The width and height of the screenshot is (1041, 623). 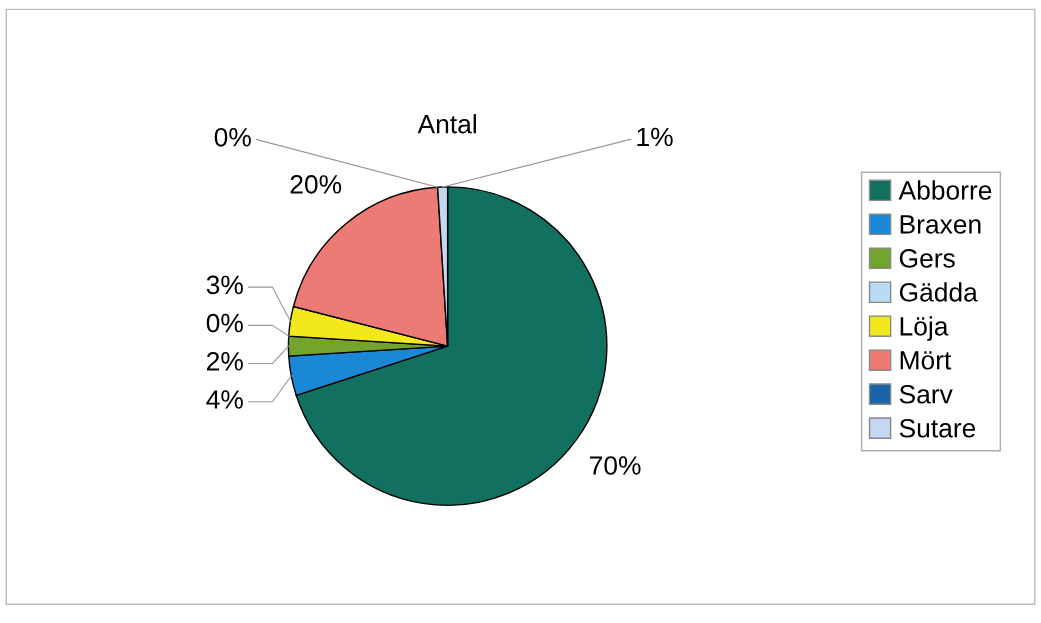 I want to click on data-label: 3%, so click(x=224, y=285).